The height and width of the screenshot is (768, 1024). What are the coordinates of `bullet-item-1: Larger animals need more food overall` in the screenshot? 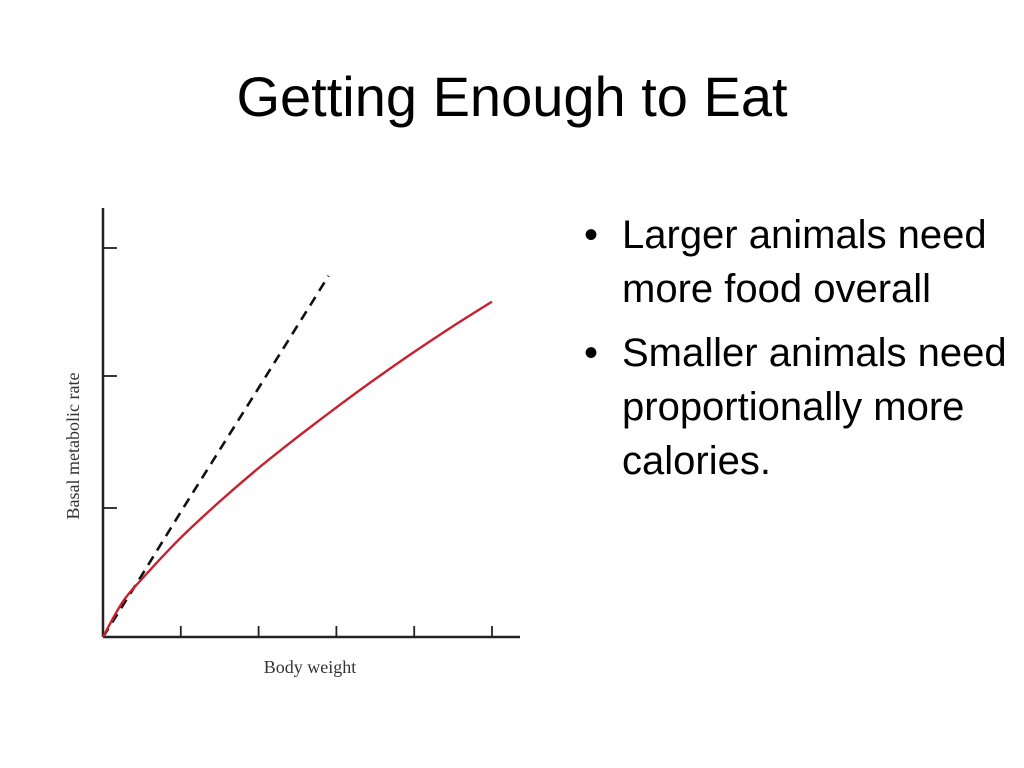 It's located at (793, 262).